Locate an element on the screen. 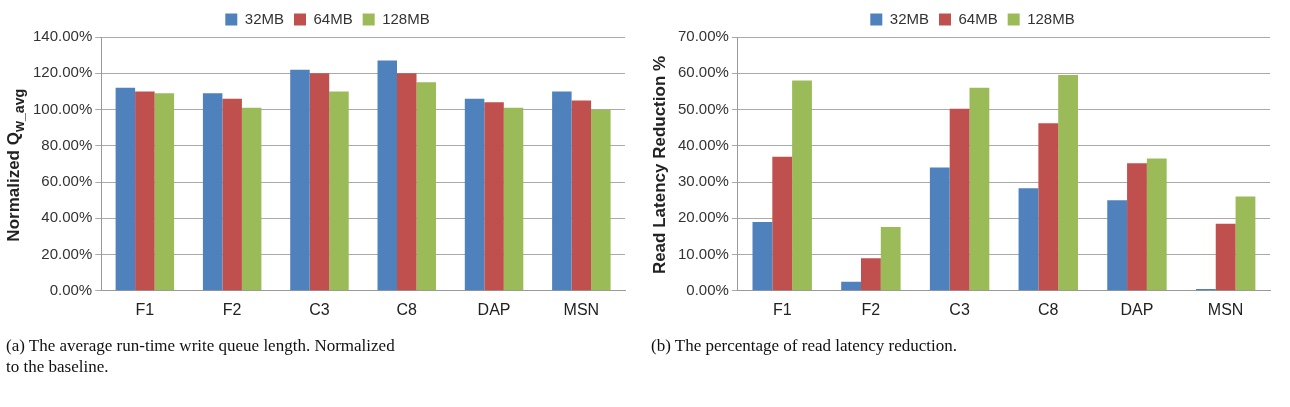  text: (a) The average run-time write queue length. Normalized to the baseline. is located at coordinates (201, 356).